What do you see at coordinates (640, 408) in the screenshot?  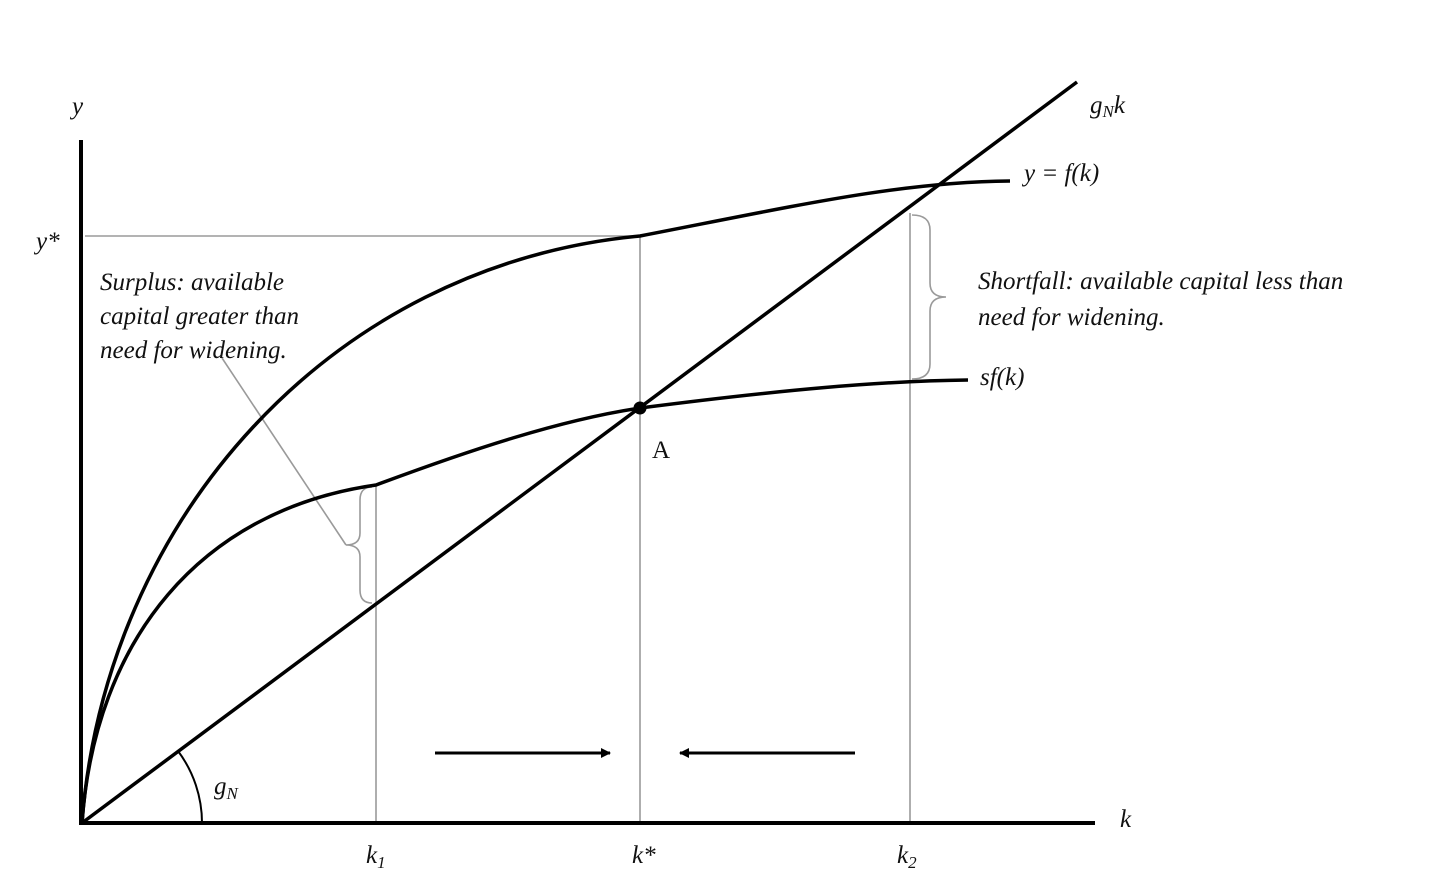 I see `steady-state-point` at bounding box center [640, 408].